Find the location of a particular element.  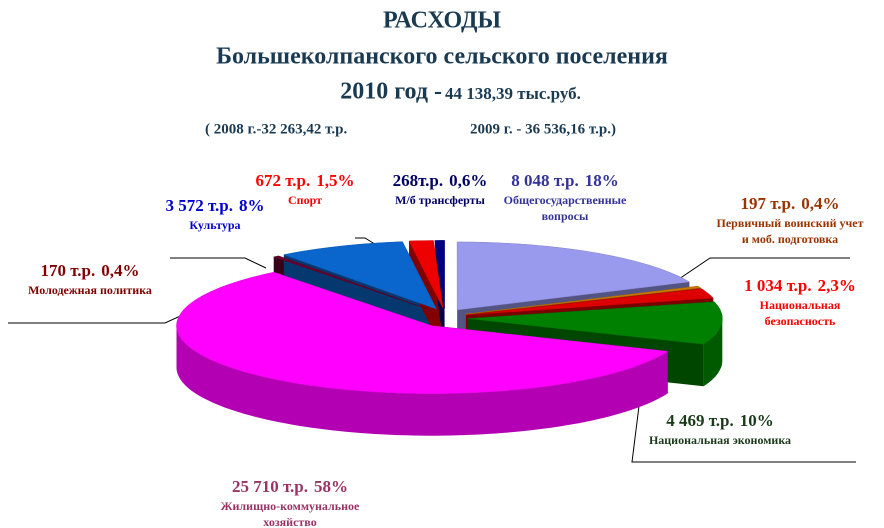

value-label: 197 т.р. is located at coordinates (767, 203).